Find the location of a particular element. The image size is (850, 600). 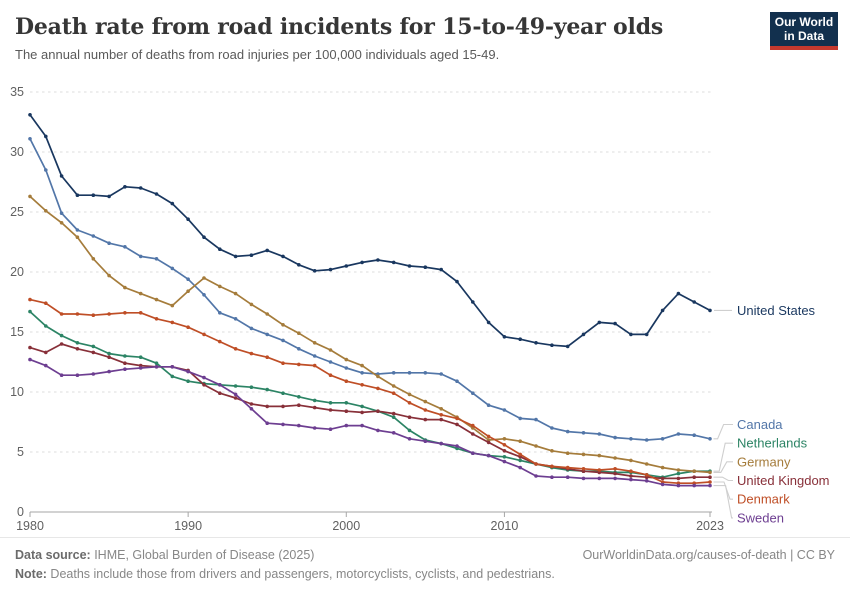

note-label: Note: is located at coordinates (31, 574).